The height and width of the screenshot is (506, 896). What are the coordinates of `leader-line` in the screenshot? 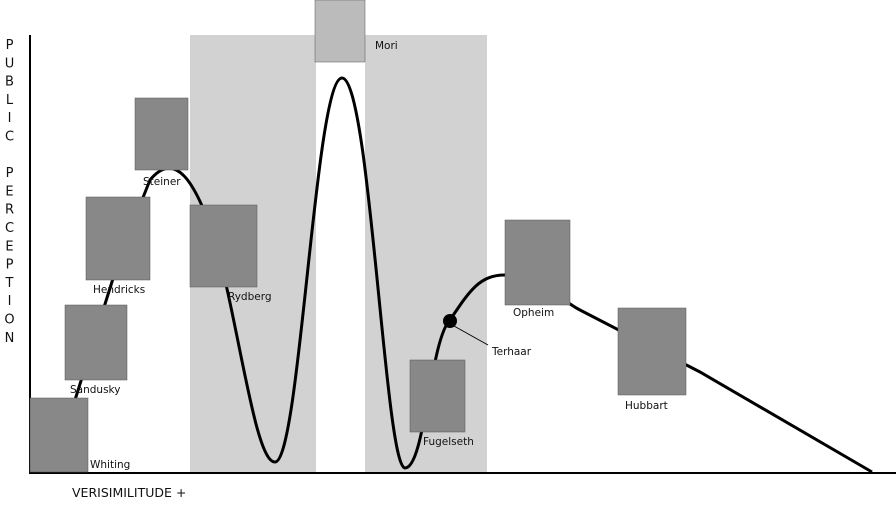 It's located at (471, 335).